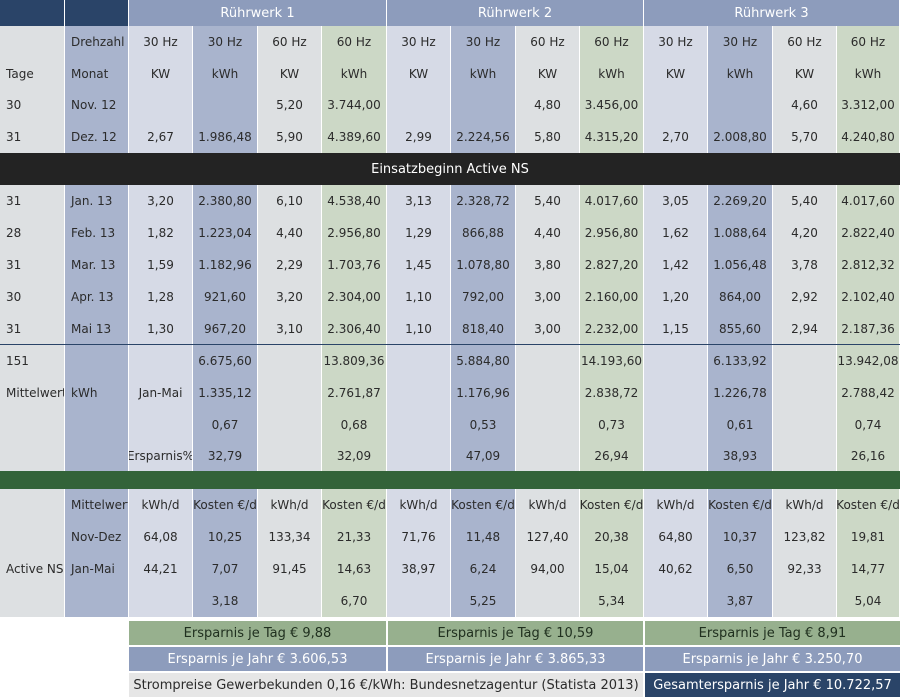 The image size is (900, 697). I want to click on table-cell: Ersparnis%, so click(160, 456).